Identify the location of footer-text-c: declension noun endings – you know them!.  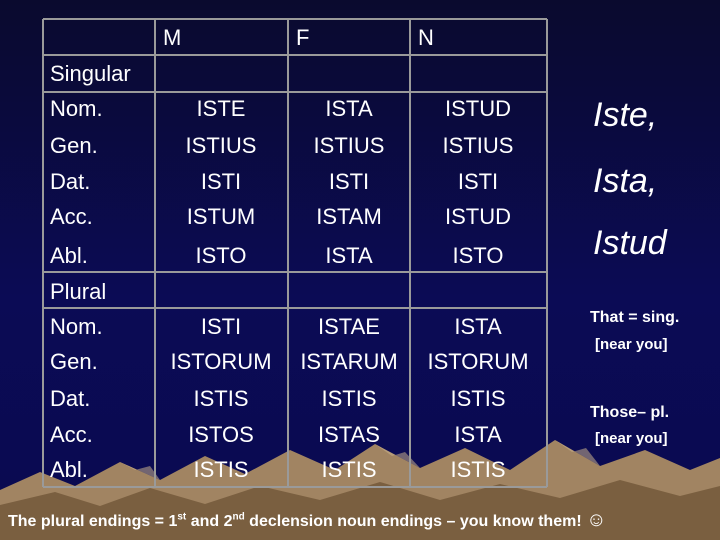
(413, 521).